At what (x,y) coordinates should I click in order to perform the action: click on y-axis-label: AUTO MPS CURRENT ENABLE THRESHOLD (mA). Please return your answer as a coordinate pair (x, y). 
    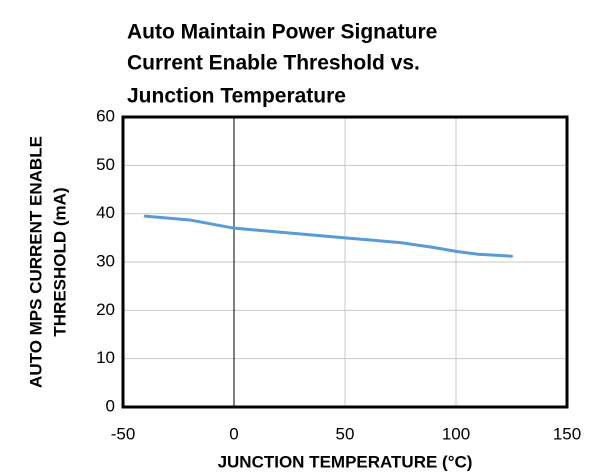
    Looking at the image, I should click on (47, 262).